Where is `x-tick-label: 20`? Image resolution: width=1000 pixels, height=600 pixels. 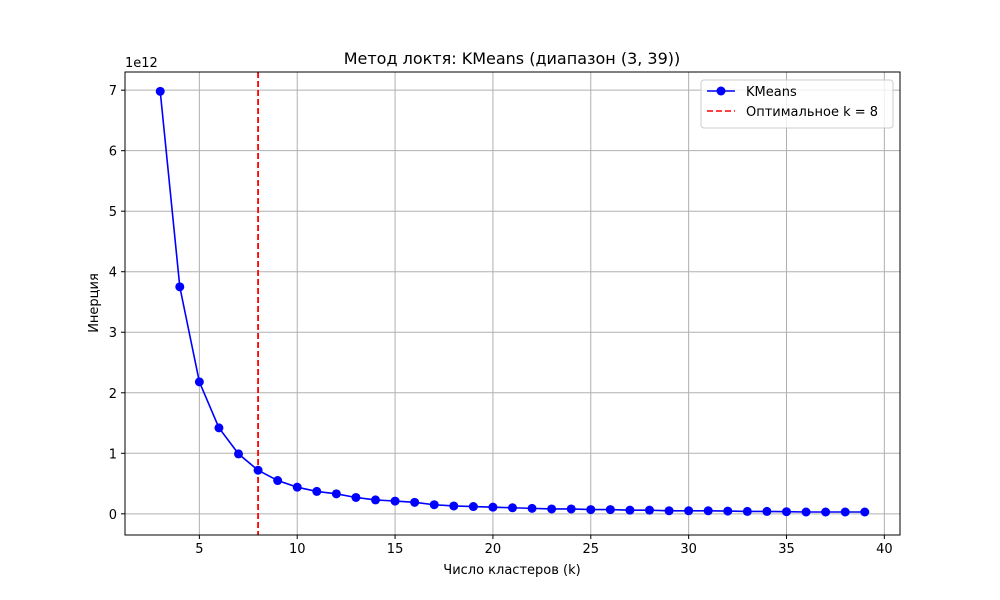 x-tick-label: 20 is located at coordinates (493, 549).